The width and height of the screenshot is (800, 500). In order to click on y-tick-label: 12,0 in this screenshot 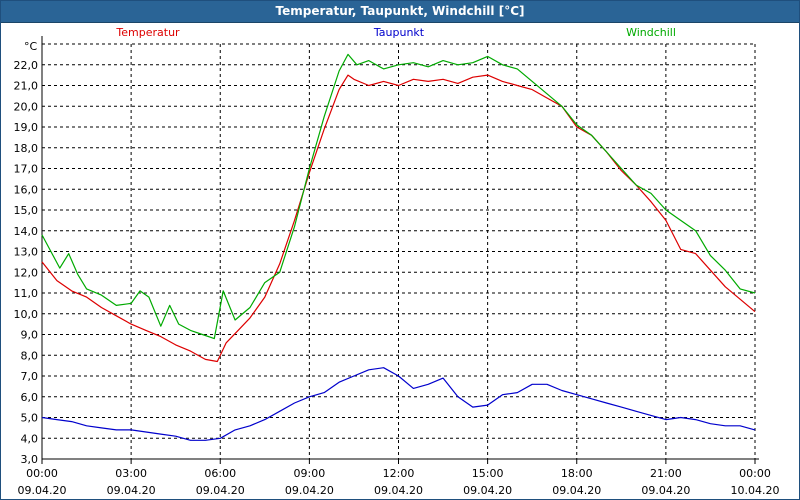, I will do `click(26, 272)`.